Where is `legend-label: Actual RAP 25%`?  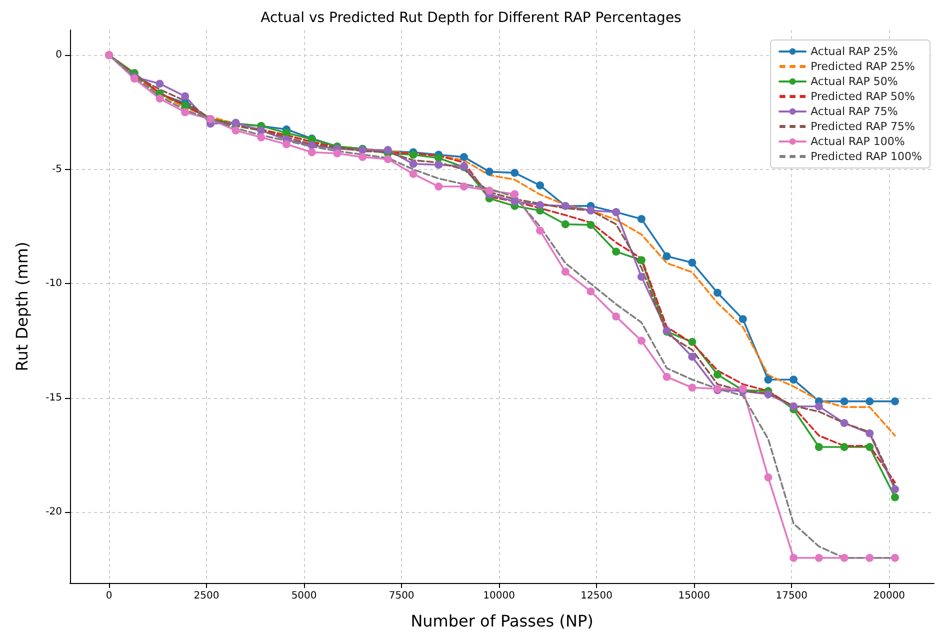
legend-label: Actual RAP 25% is located at coordinates (854, 51).